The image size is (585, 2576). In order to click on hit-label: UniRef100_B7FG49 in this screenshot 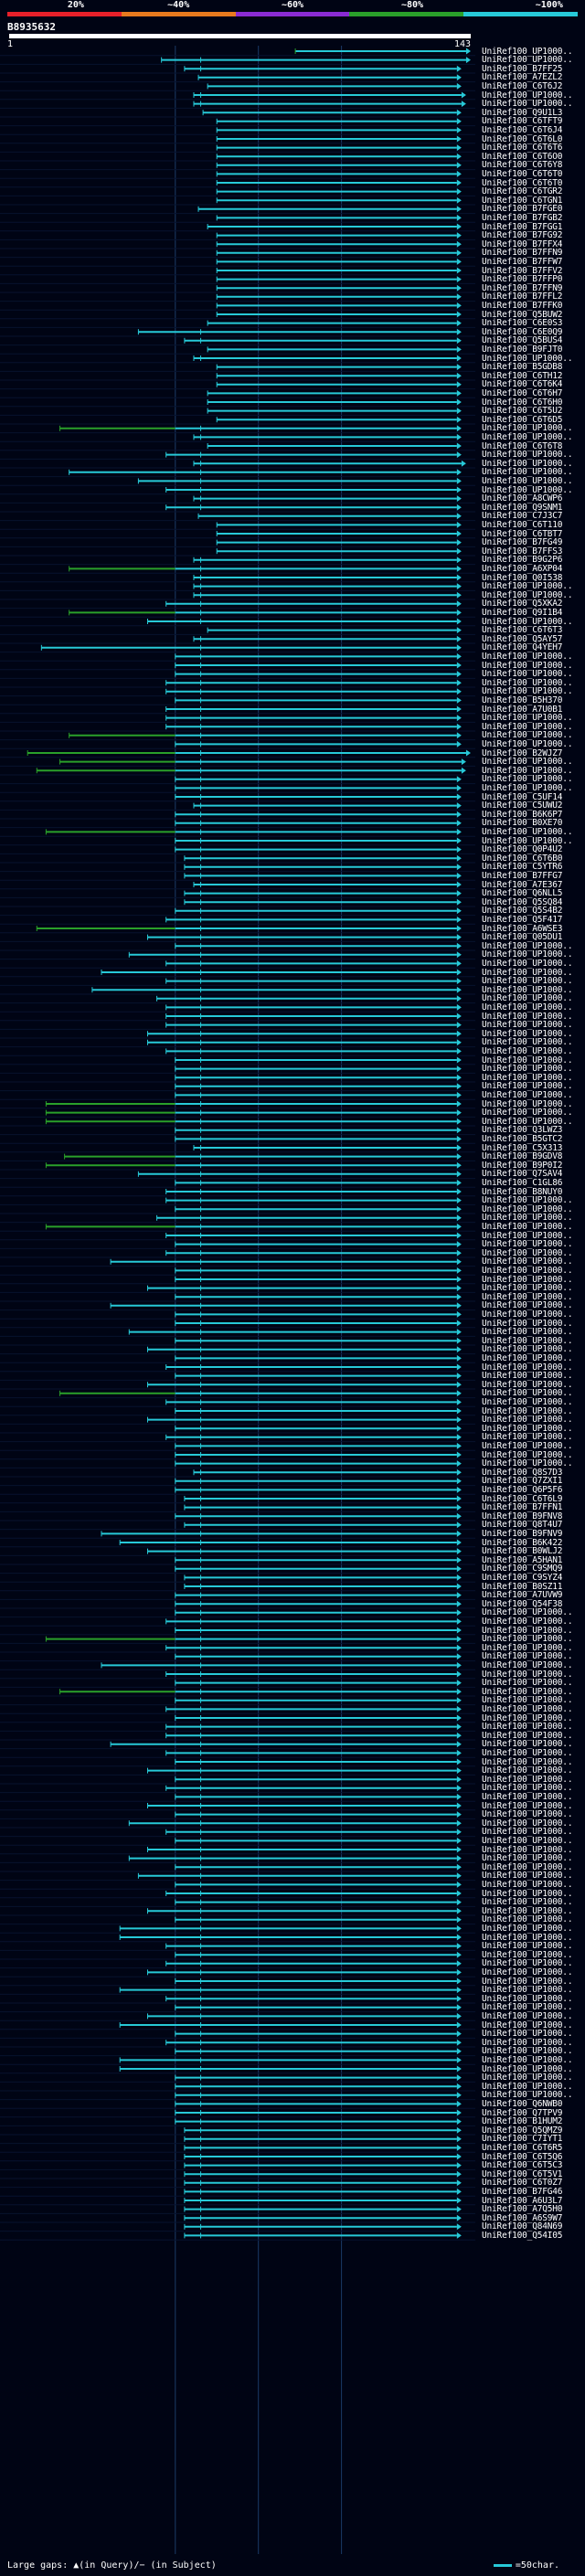, I will do `click(522, 542)`.